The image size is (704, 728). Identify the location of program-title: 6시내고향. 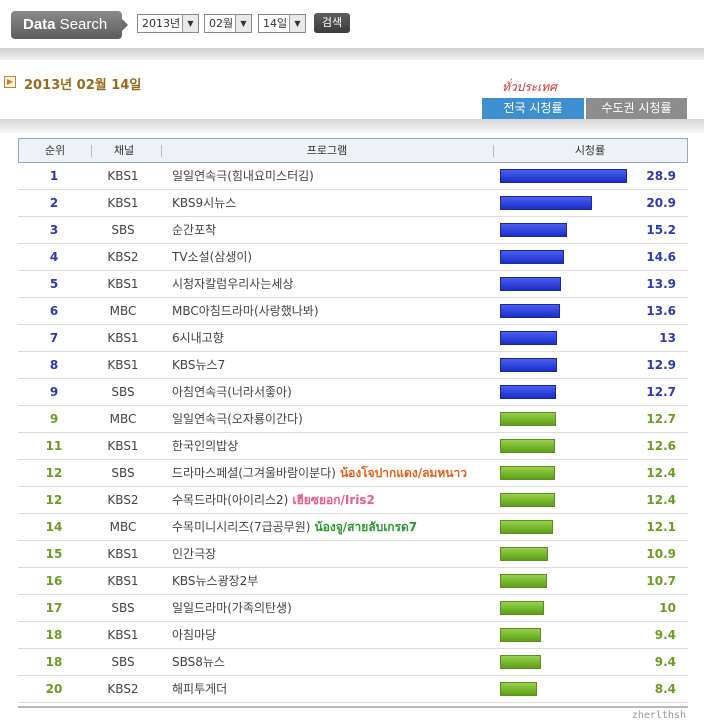
(198, 338).